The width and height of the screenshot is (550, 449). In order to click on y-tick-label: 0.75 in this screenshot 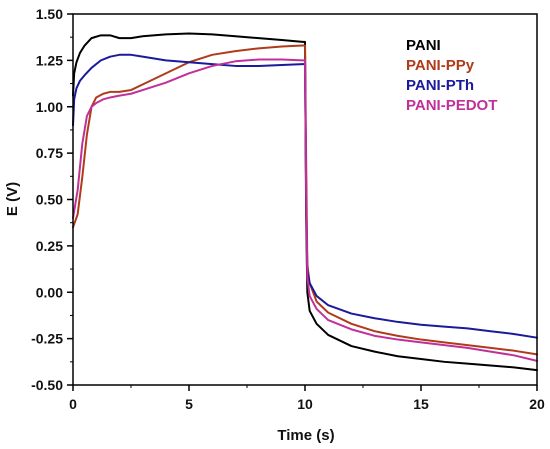, I will do `click(49, 153)`.